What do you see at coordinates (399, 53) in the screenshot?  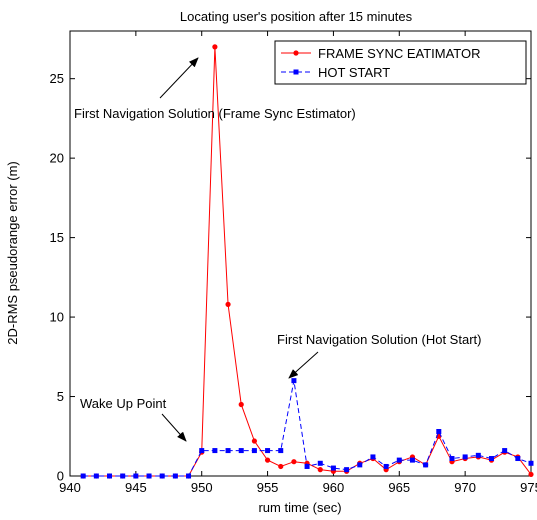 I see `legend-label-frame-sync: FRAME SYNC EATIMATOR` at bounding box center [399, 53].